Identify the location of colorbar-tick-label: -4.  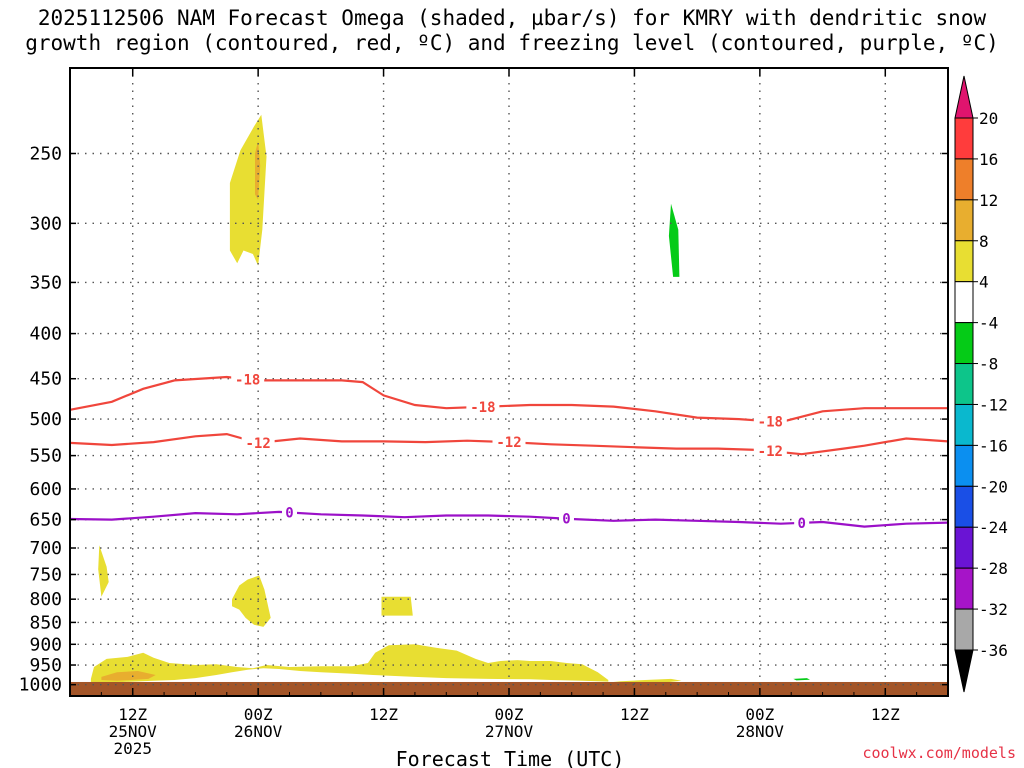
(988, 323).